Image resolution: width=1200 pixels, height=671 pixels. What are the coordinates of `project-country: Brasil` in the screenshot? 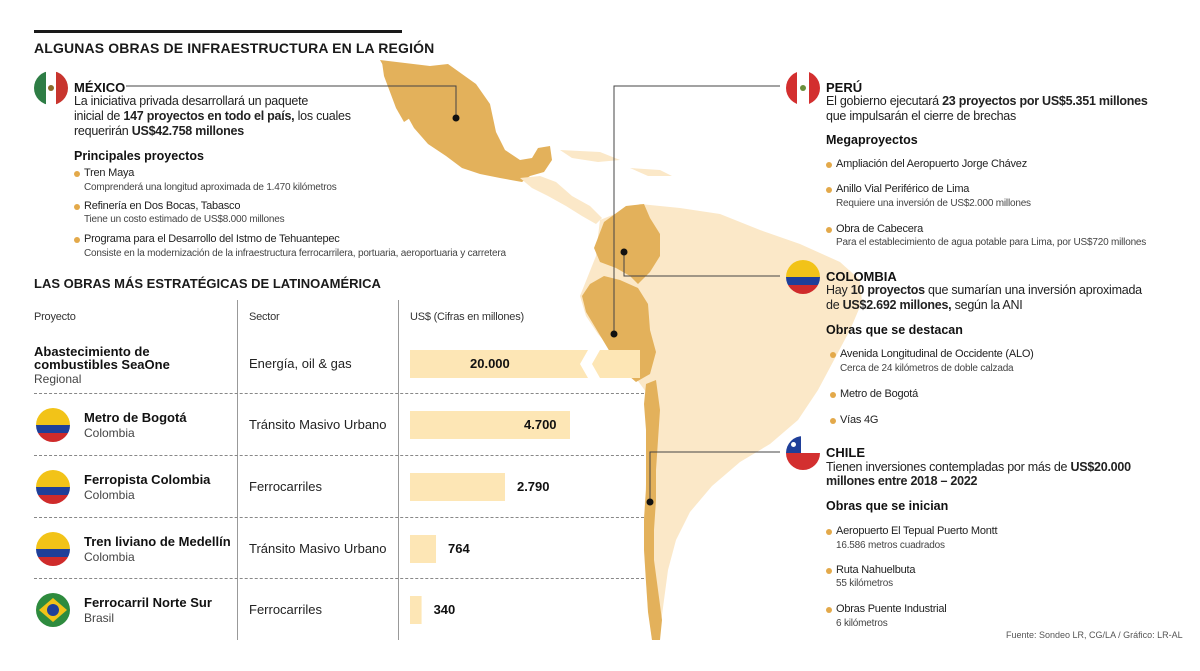 It's located at (99, 617).